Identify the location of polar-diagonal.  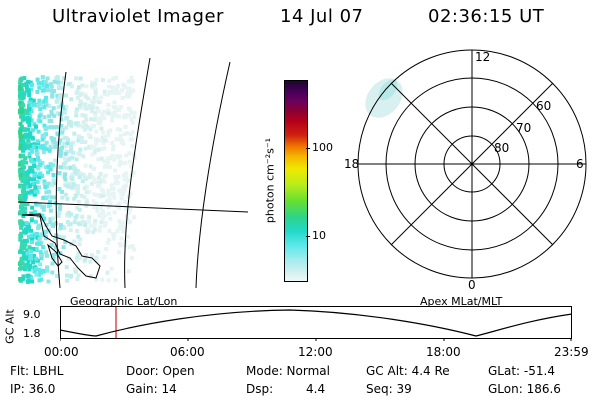
(472, 164).